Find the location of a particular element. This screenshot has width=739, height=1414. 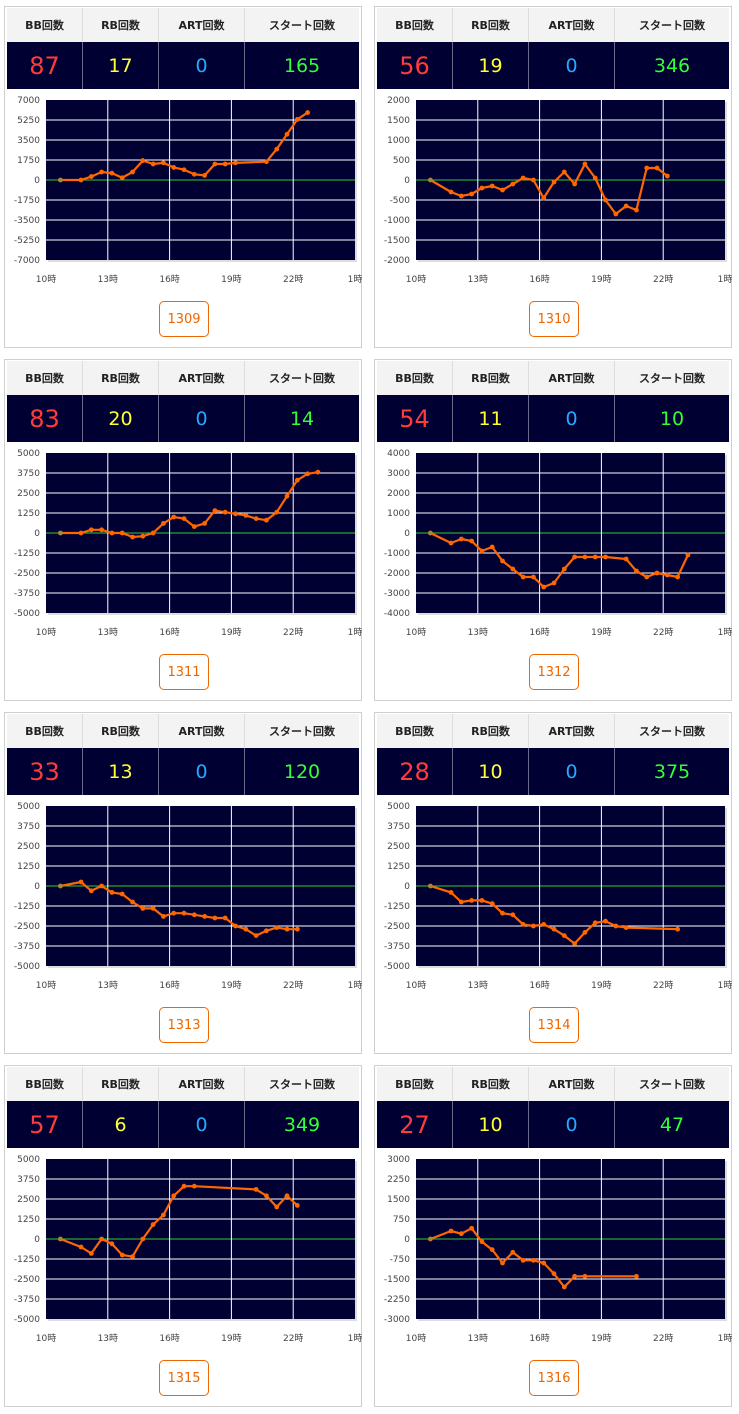

y-tick-label: 2500 is located at coordinates (28, 847).